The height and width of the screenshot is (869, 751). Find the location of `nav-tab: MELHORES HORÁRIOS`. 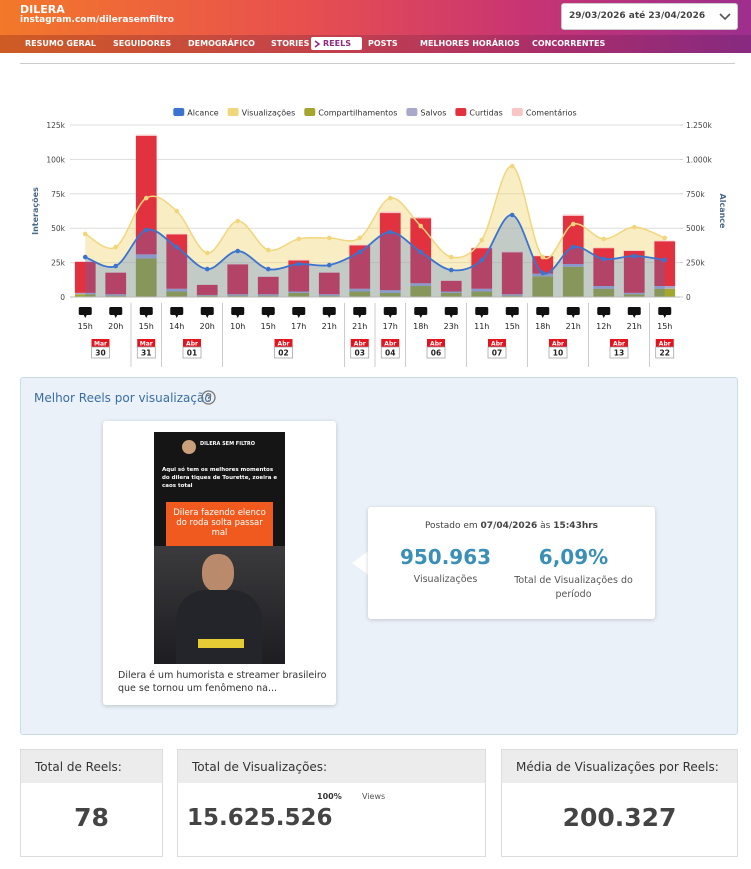

nav-tab: MELHORES HORÁRIOS is located at coordinates (470, 43).